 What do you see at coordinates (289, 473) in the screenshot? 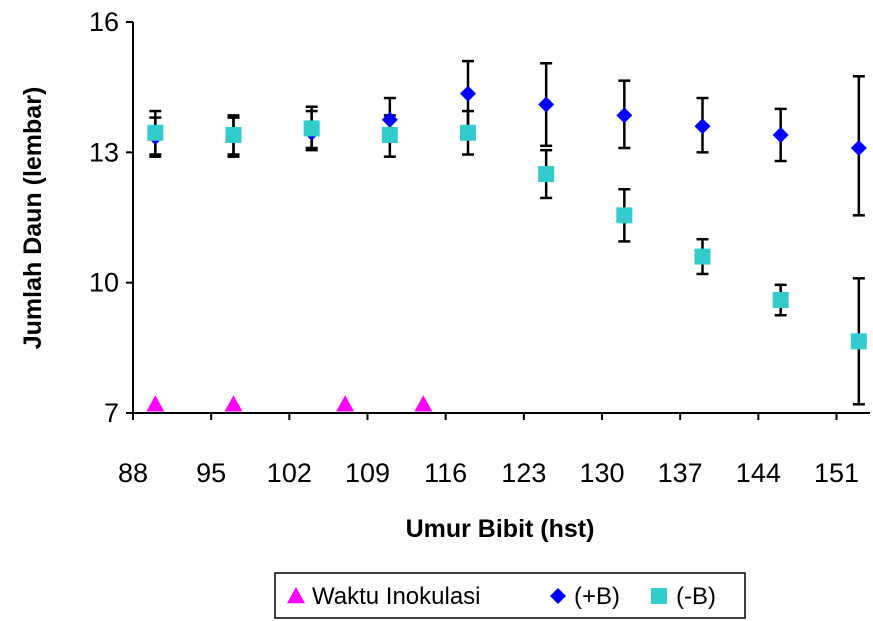
I see `x-tick-label: 102` at bounding box center [289, 473].